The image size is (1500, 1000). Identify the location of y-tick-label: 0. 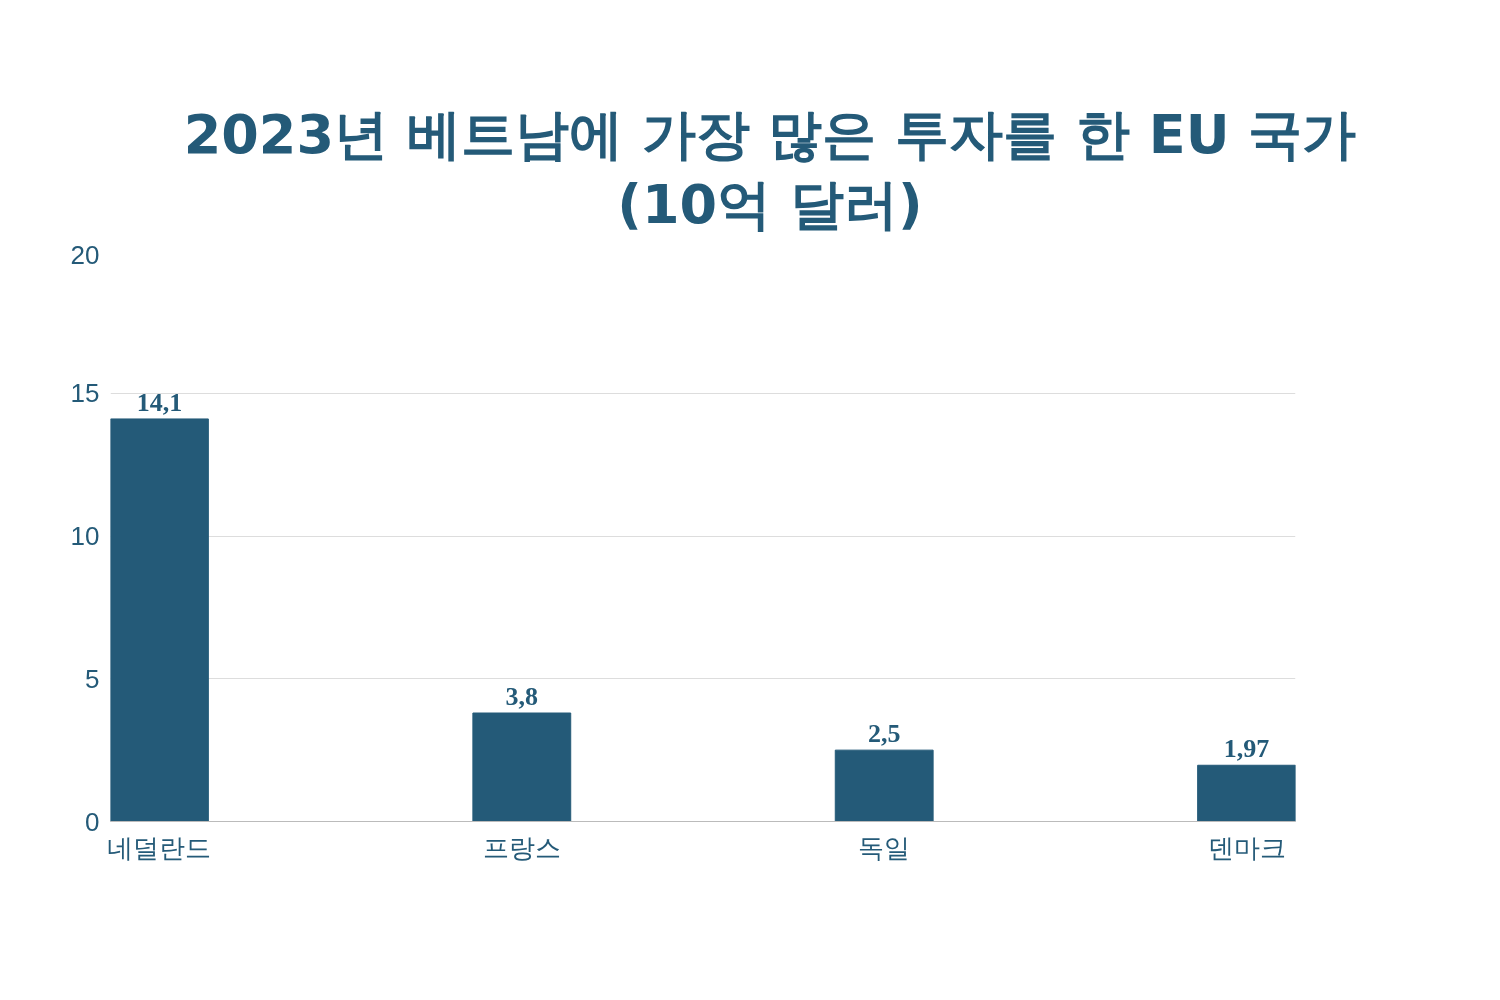
(92, 821).